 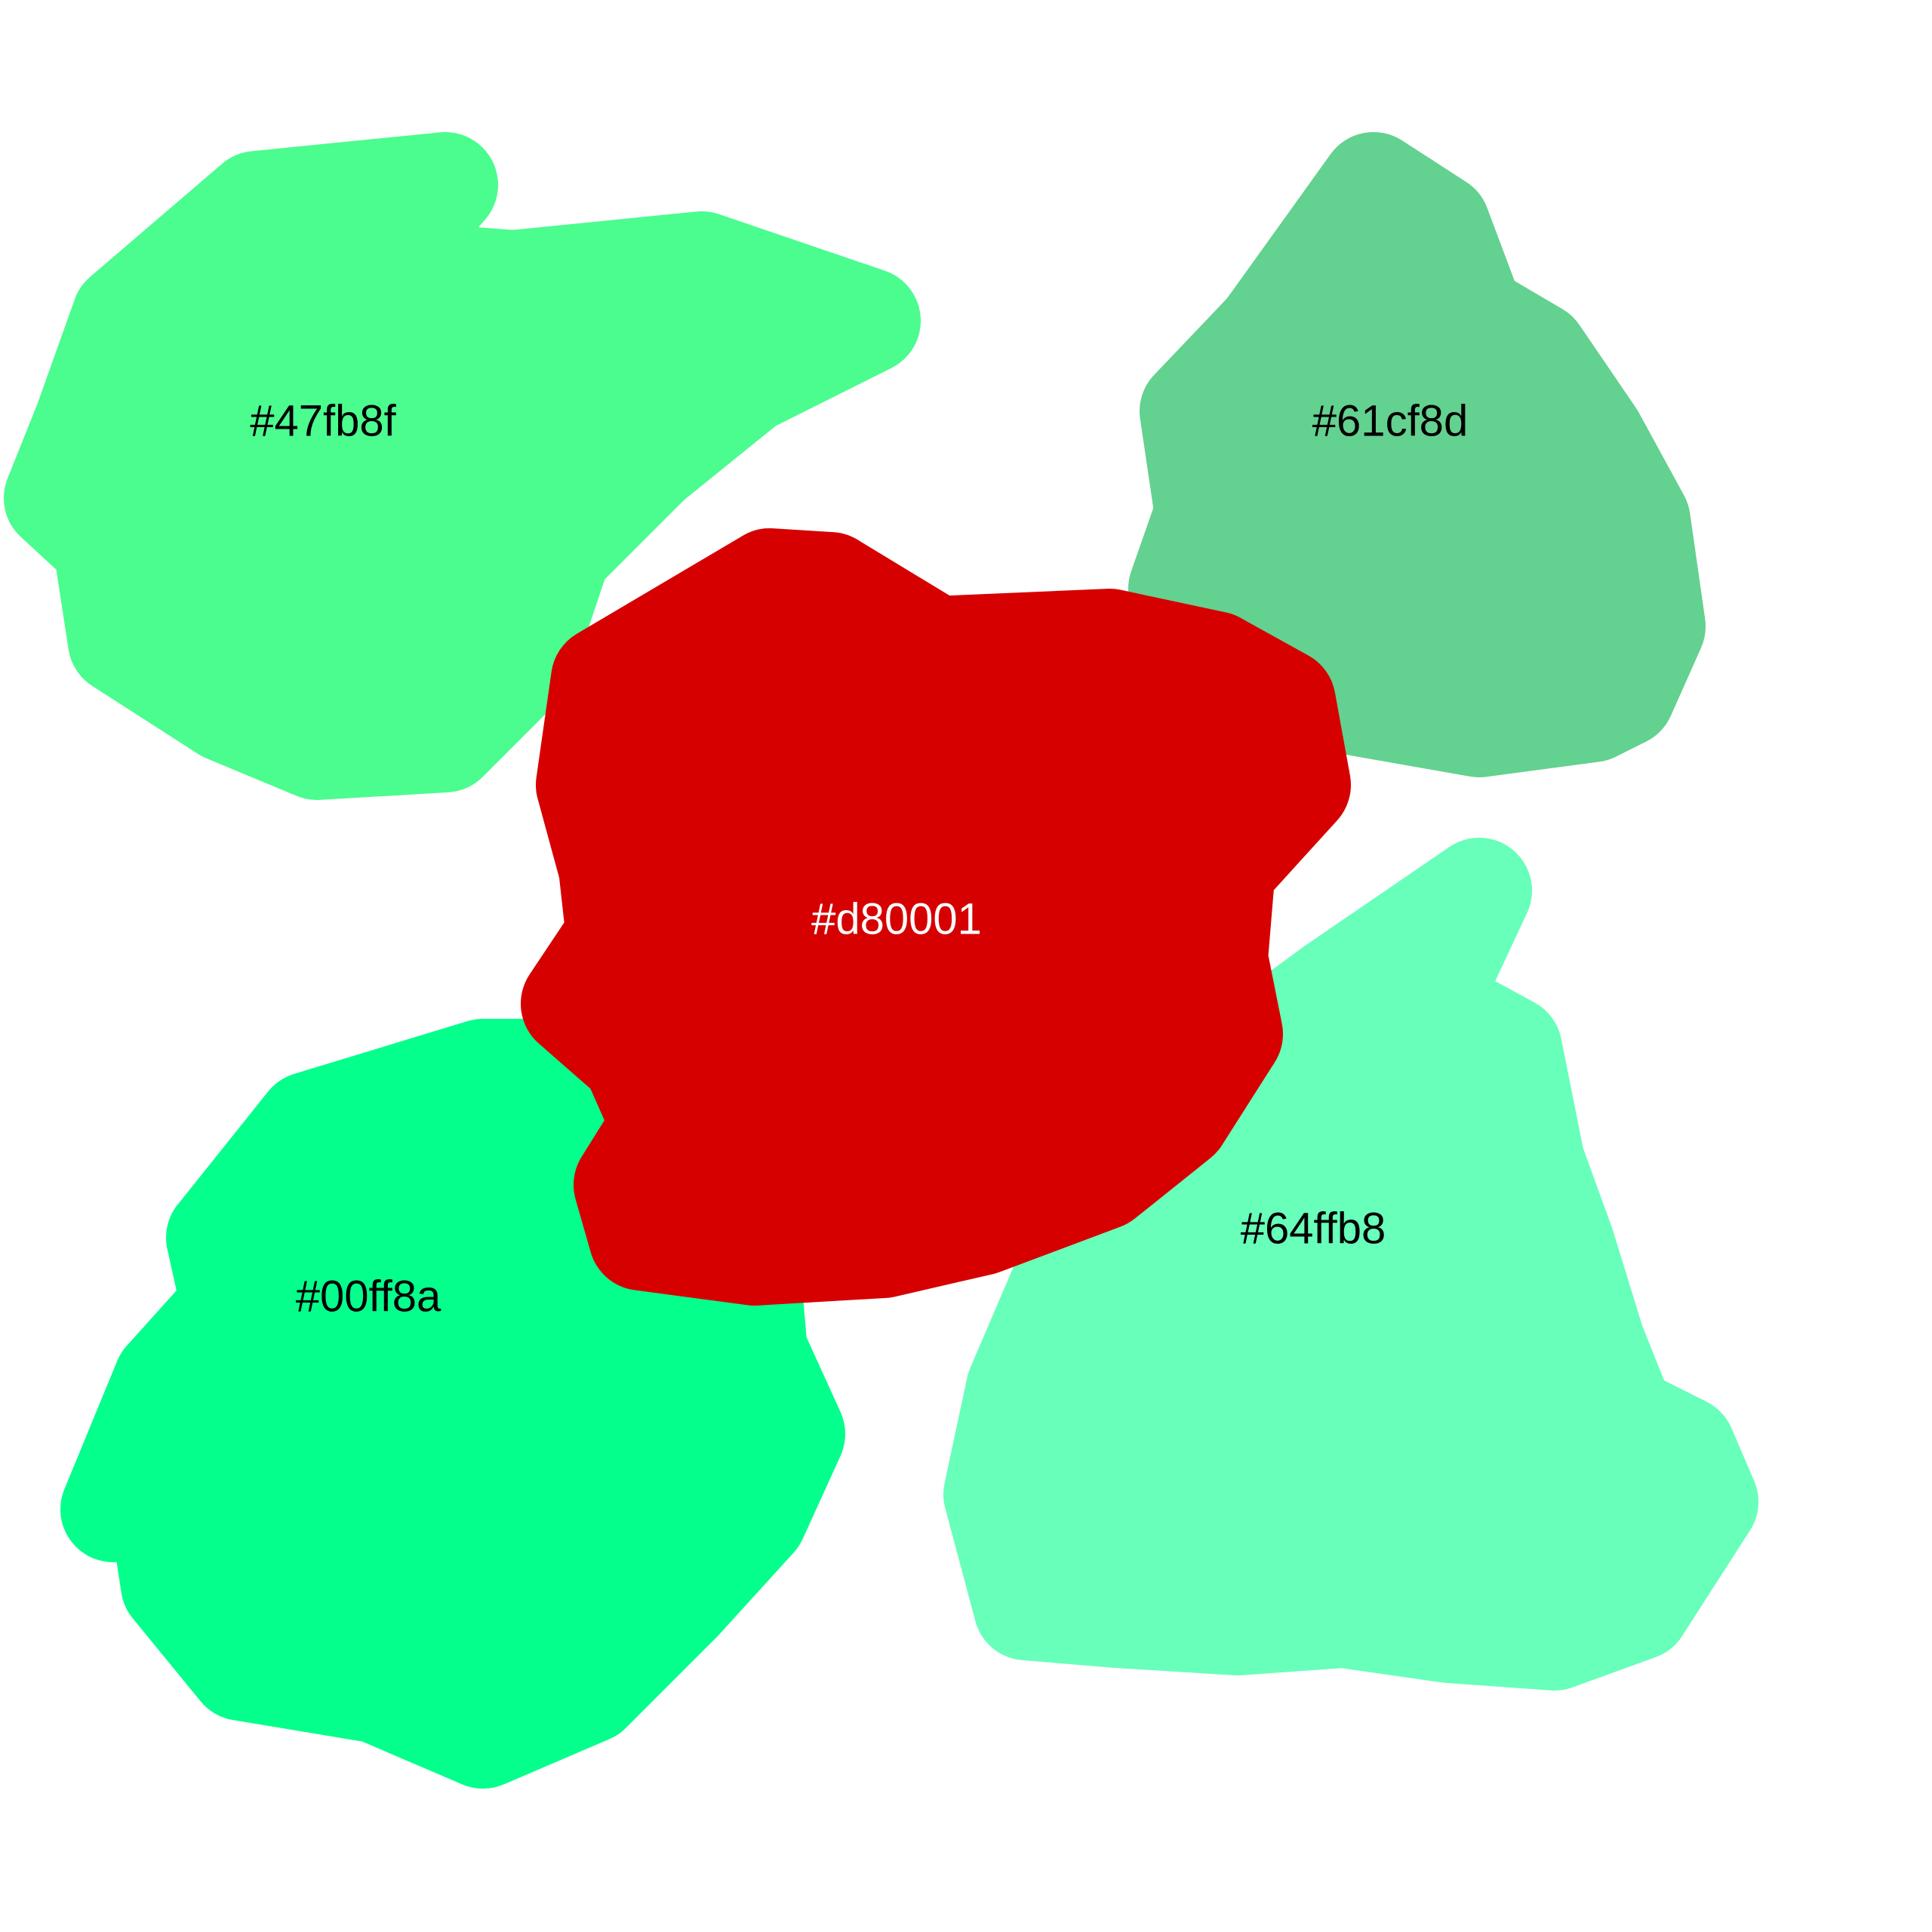 I want to click on blob-top-right: #61cf8d, so click(x=1417, y=454).